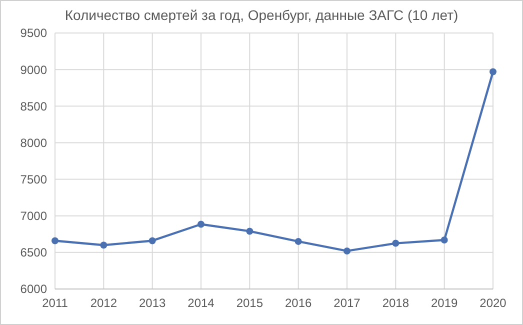 This screenshot has height=325, width=523. I want to click on x-tick-label: 2015, so click(250, 303).